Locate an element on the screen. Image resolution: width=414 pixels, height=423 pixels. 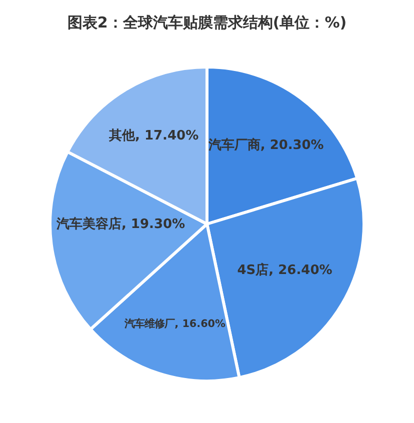
slice-label: 汽车维修厂, 16.60% is located at coordinates (175, 324).